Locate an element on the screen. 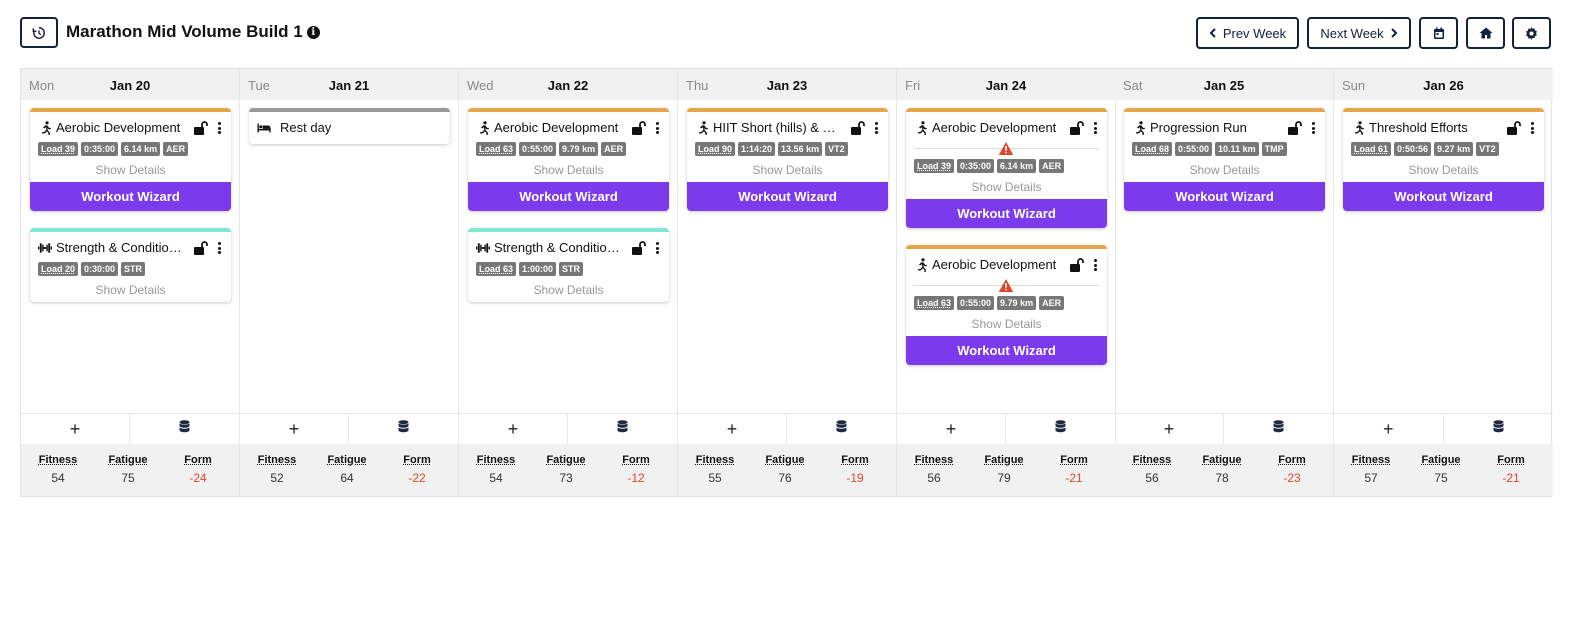 The width and height of the screenshot is (1579, 625). workout-title: Progression Run is located at coordinates (1198, 127).